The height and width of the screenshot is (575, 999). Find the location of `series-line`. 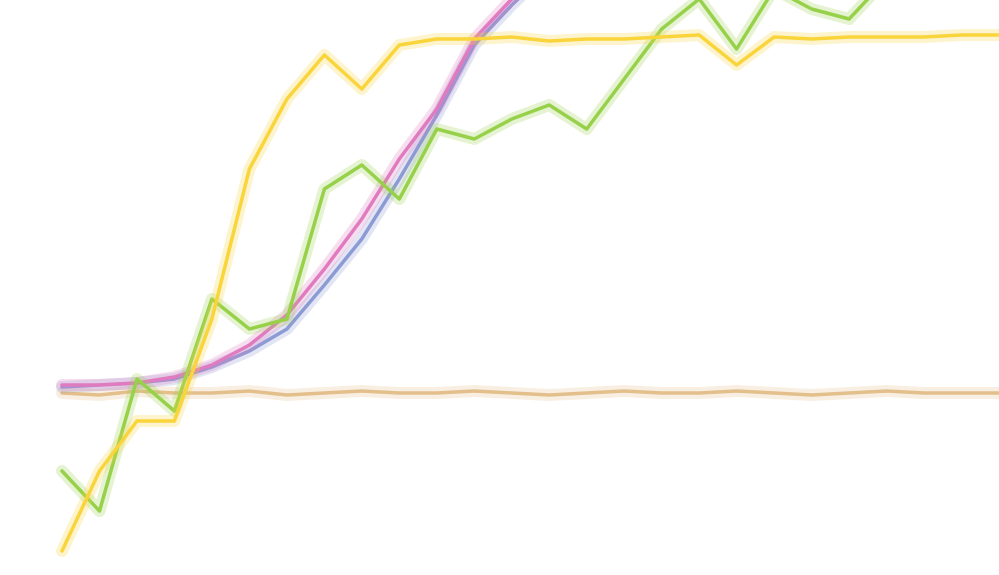

series-line is located at coordinates (529, 393).